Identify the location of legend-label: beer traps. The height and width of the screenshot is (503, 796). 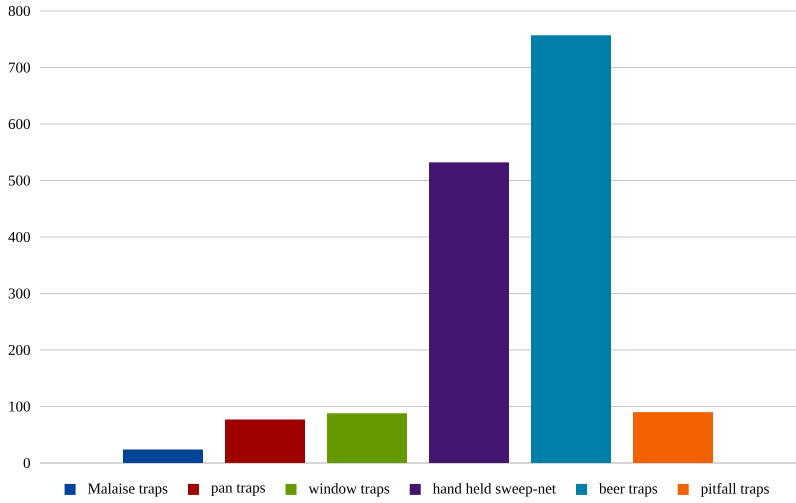
(628, 490).